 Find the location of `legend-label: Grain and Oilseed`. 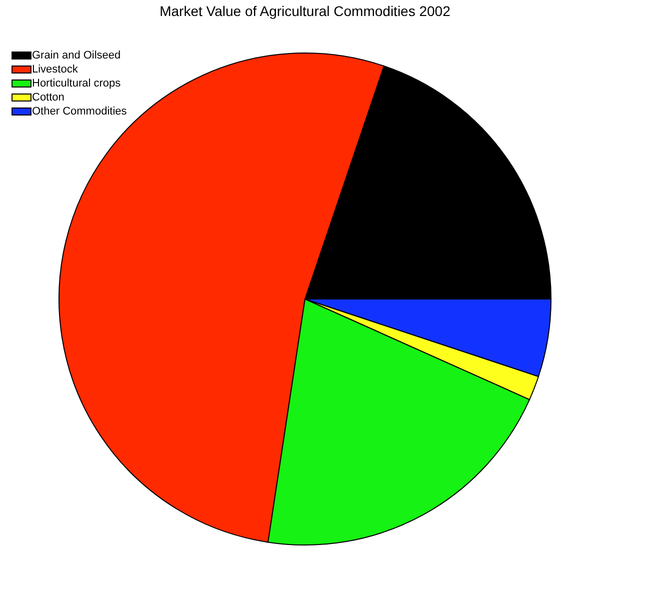

legend-label: Grain and Oilseed is located at coordinates (76, 56).